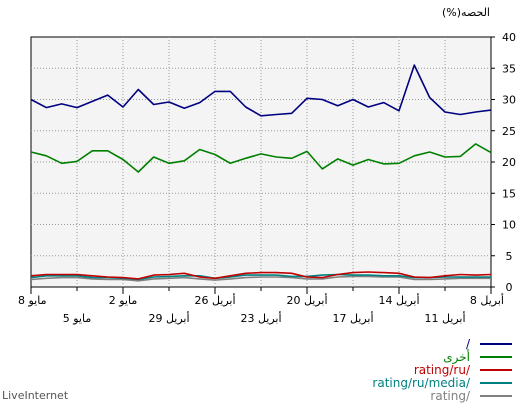  Describe the element at coordinates (509, 287) in the screenshot. I see `y-tick-label: 0` at that location.